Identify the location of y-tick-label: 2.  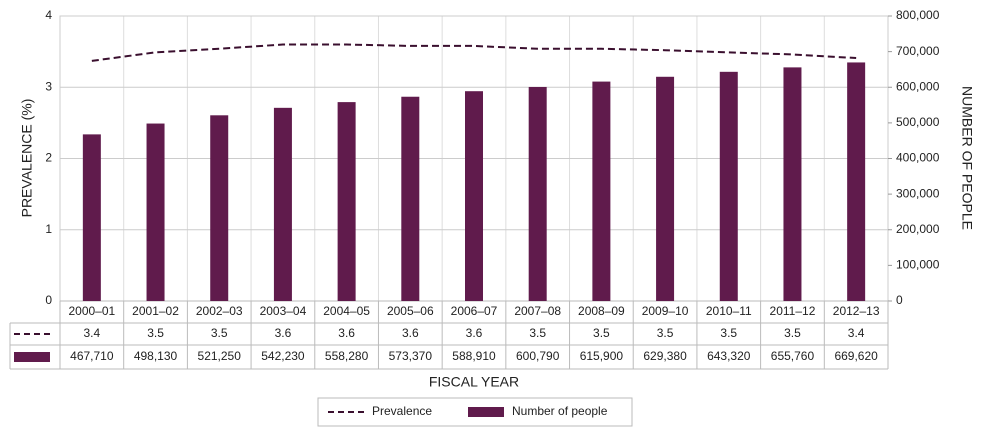
(48, 158).